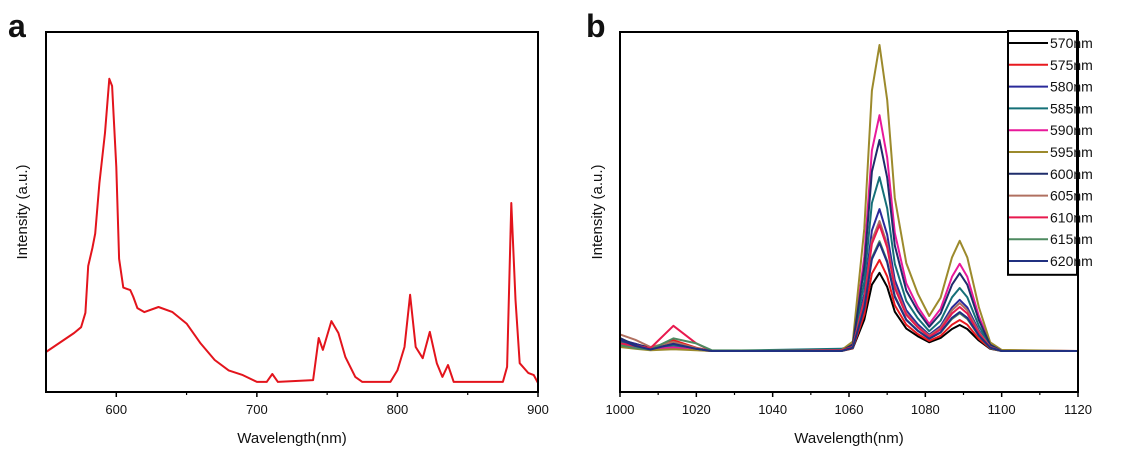 This screenshot has height=457, width=1137. What do you see at coordinates (1071, 217) in the screenshot?
I see `legend-label: 610nm` at bounding box center [1071, 217].